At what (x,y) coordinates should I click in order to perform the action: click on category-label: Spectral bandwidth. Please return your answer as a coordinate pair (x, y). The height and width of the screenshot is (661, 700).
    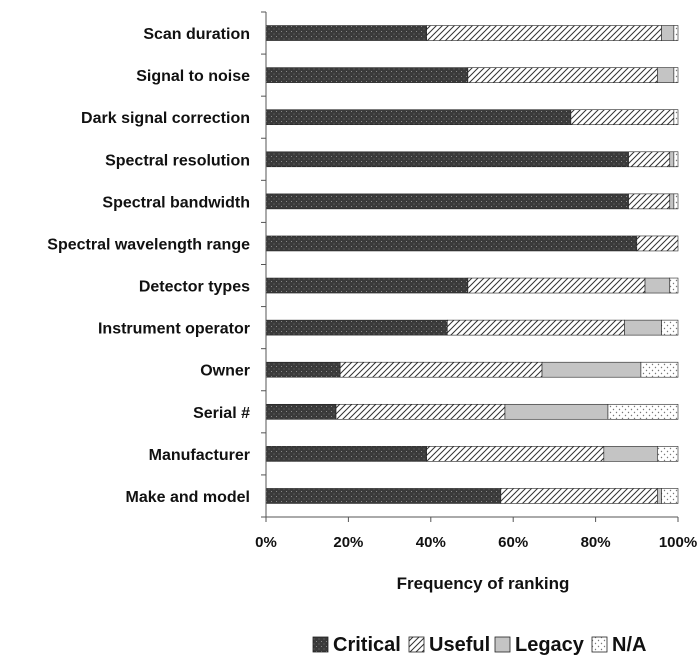
    Looking at the image, I should click on (176, 202).